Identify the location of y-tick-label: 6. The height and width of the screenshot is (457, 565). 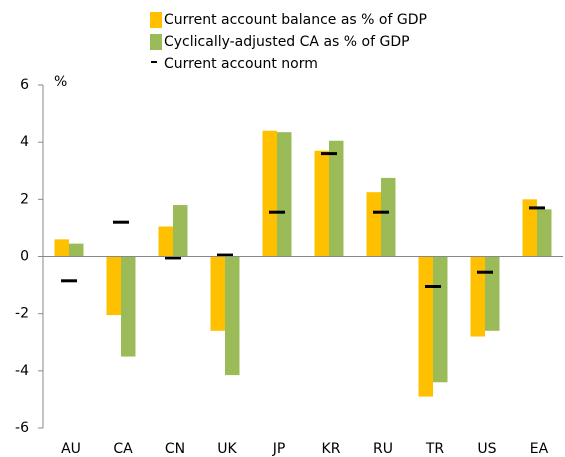
(24, 85).